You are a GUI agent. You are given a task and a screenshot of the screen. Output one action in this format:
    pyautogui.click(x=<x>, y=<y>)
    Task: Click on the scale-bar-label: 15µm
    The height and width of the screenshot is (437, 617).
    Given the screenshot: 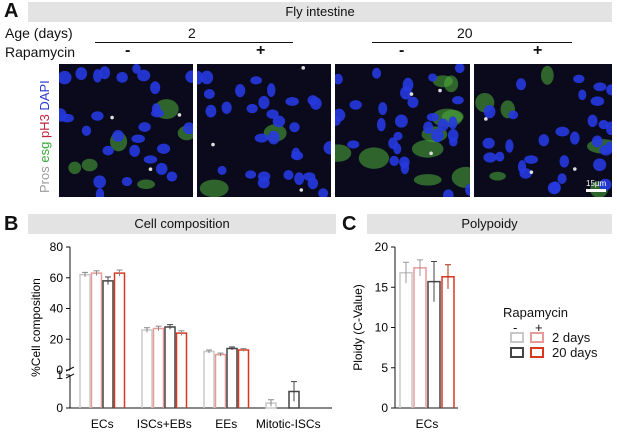 What is the action you would take?
    pyautogui.click(x=596, y=183)
    